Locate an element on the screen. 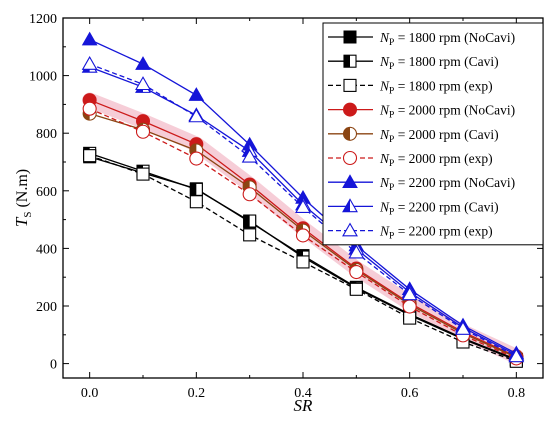 The image size is (550, 421). legend-label-rest: = 1800 rpm (NoCavi) is located at coordinates (454, 37).